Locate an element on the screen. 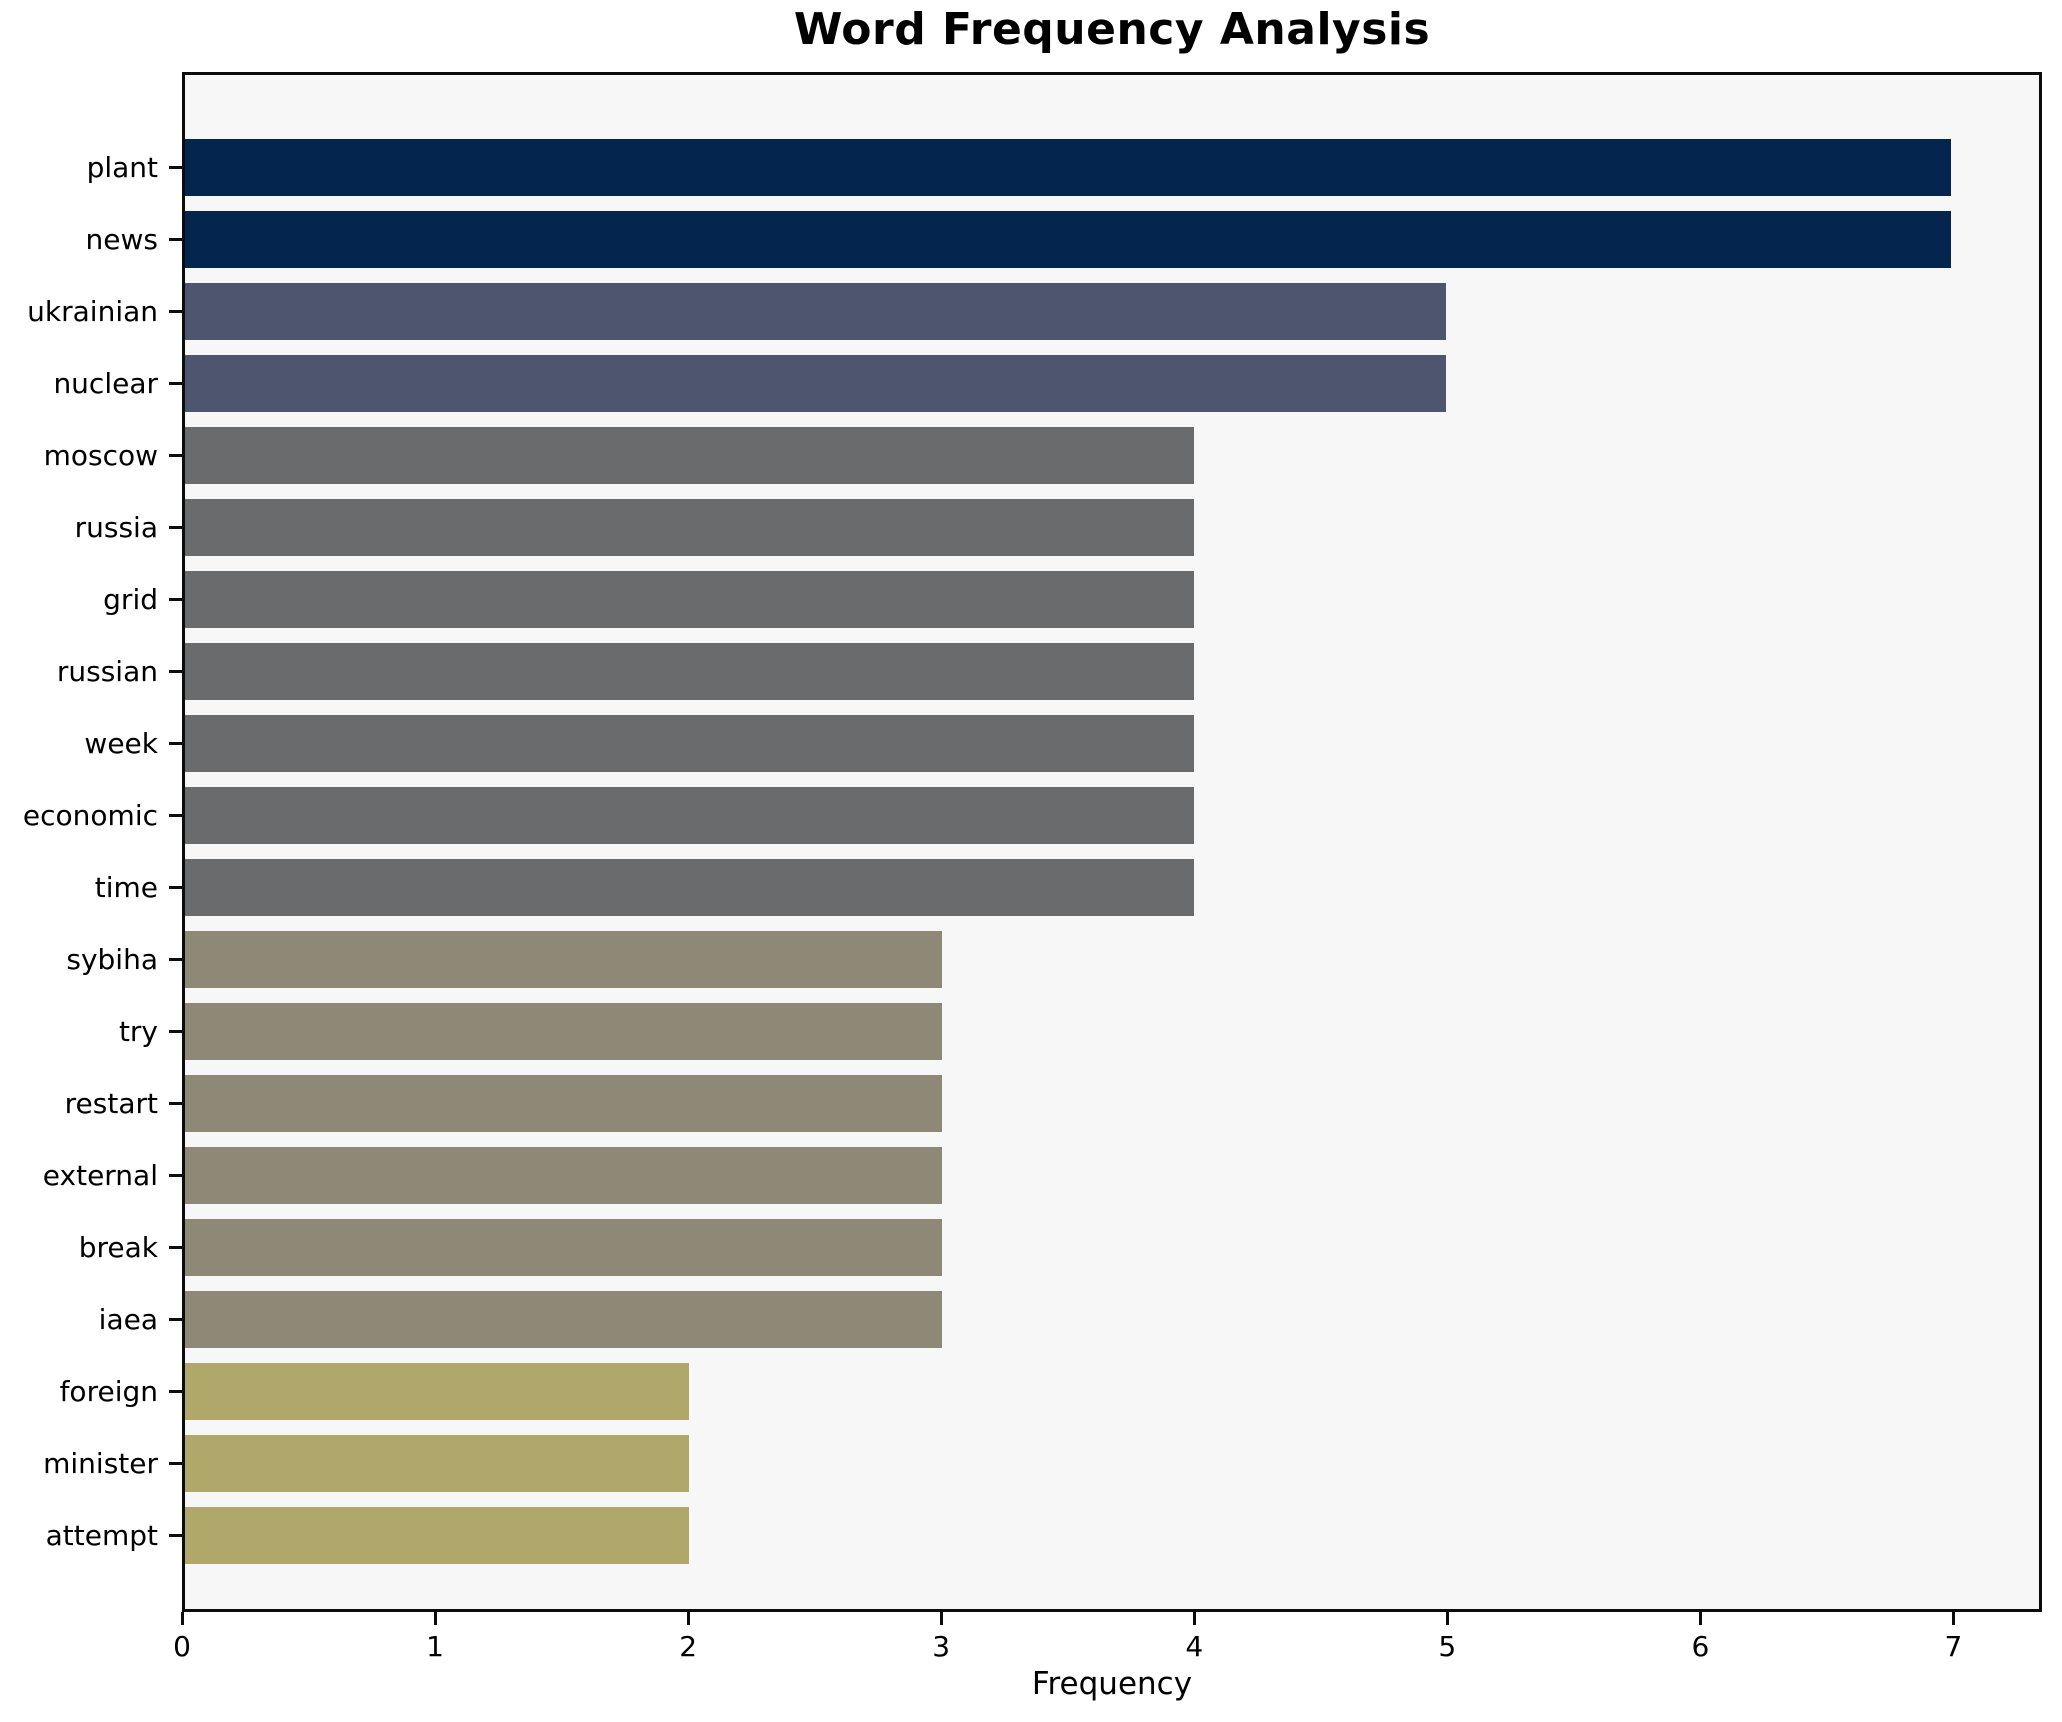 The height and width of the screenshot is (1722, 2062). bar-try is located at coordinates (563, 1031).